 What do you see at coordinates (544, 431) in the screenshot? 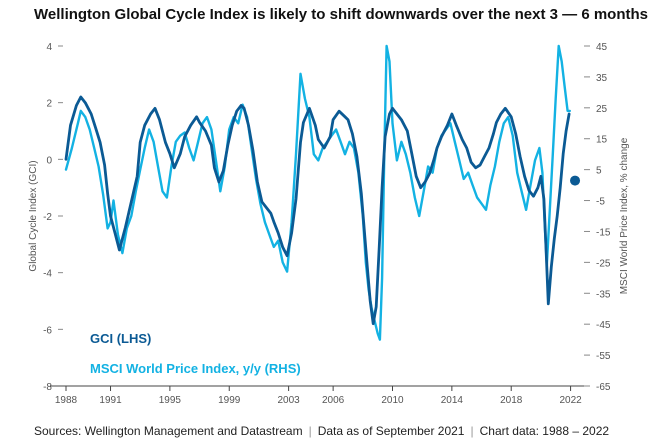
I see `footer-chart-data-range: Chart data: 1988 – 2022` at bounding box center [544, 431].